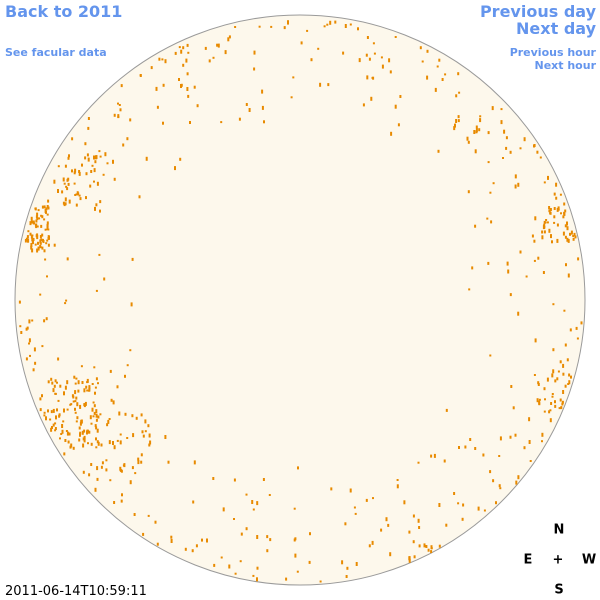  I want to click on next-hour-link: Next hour, so click(566, 65).